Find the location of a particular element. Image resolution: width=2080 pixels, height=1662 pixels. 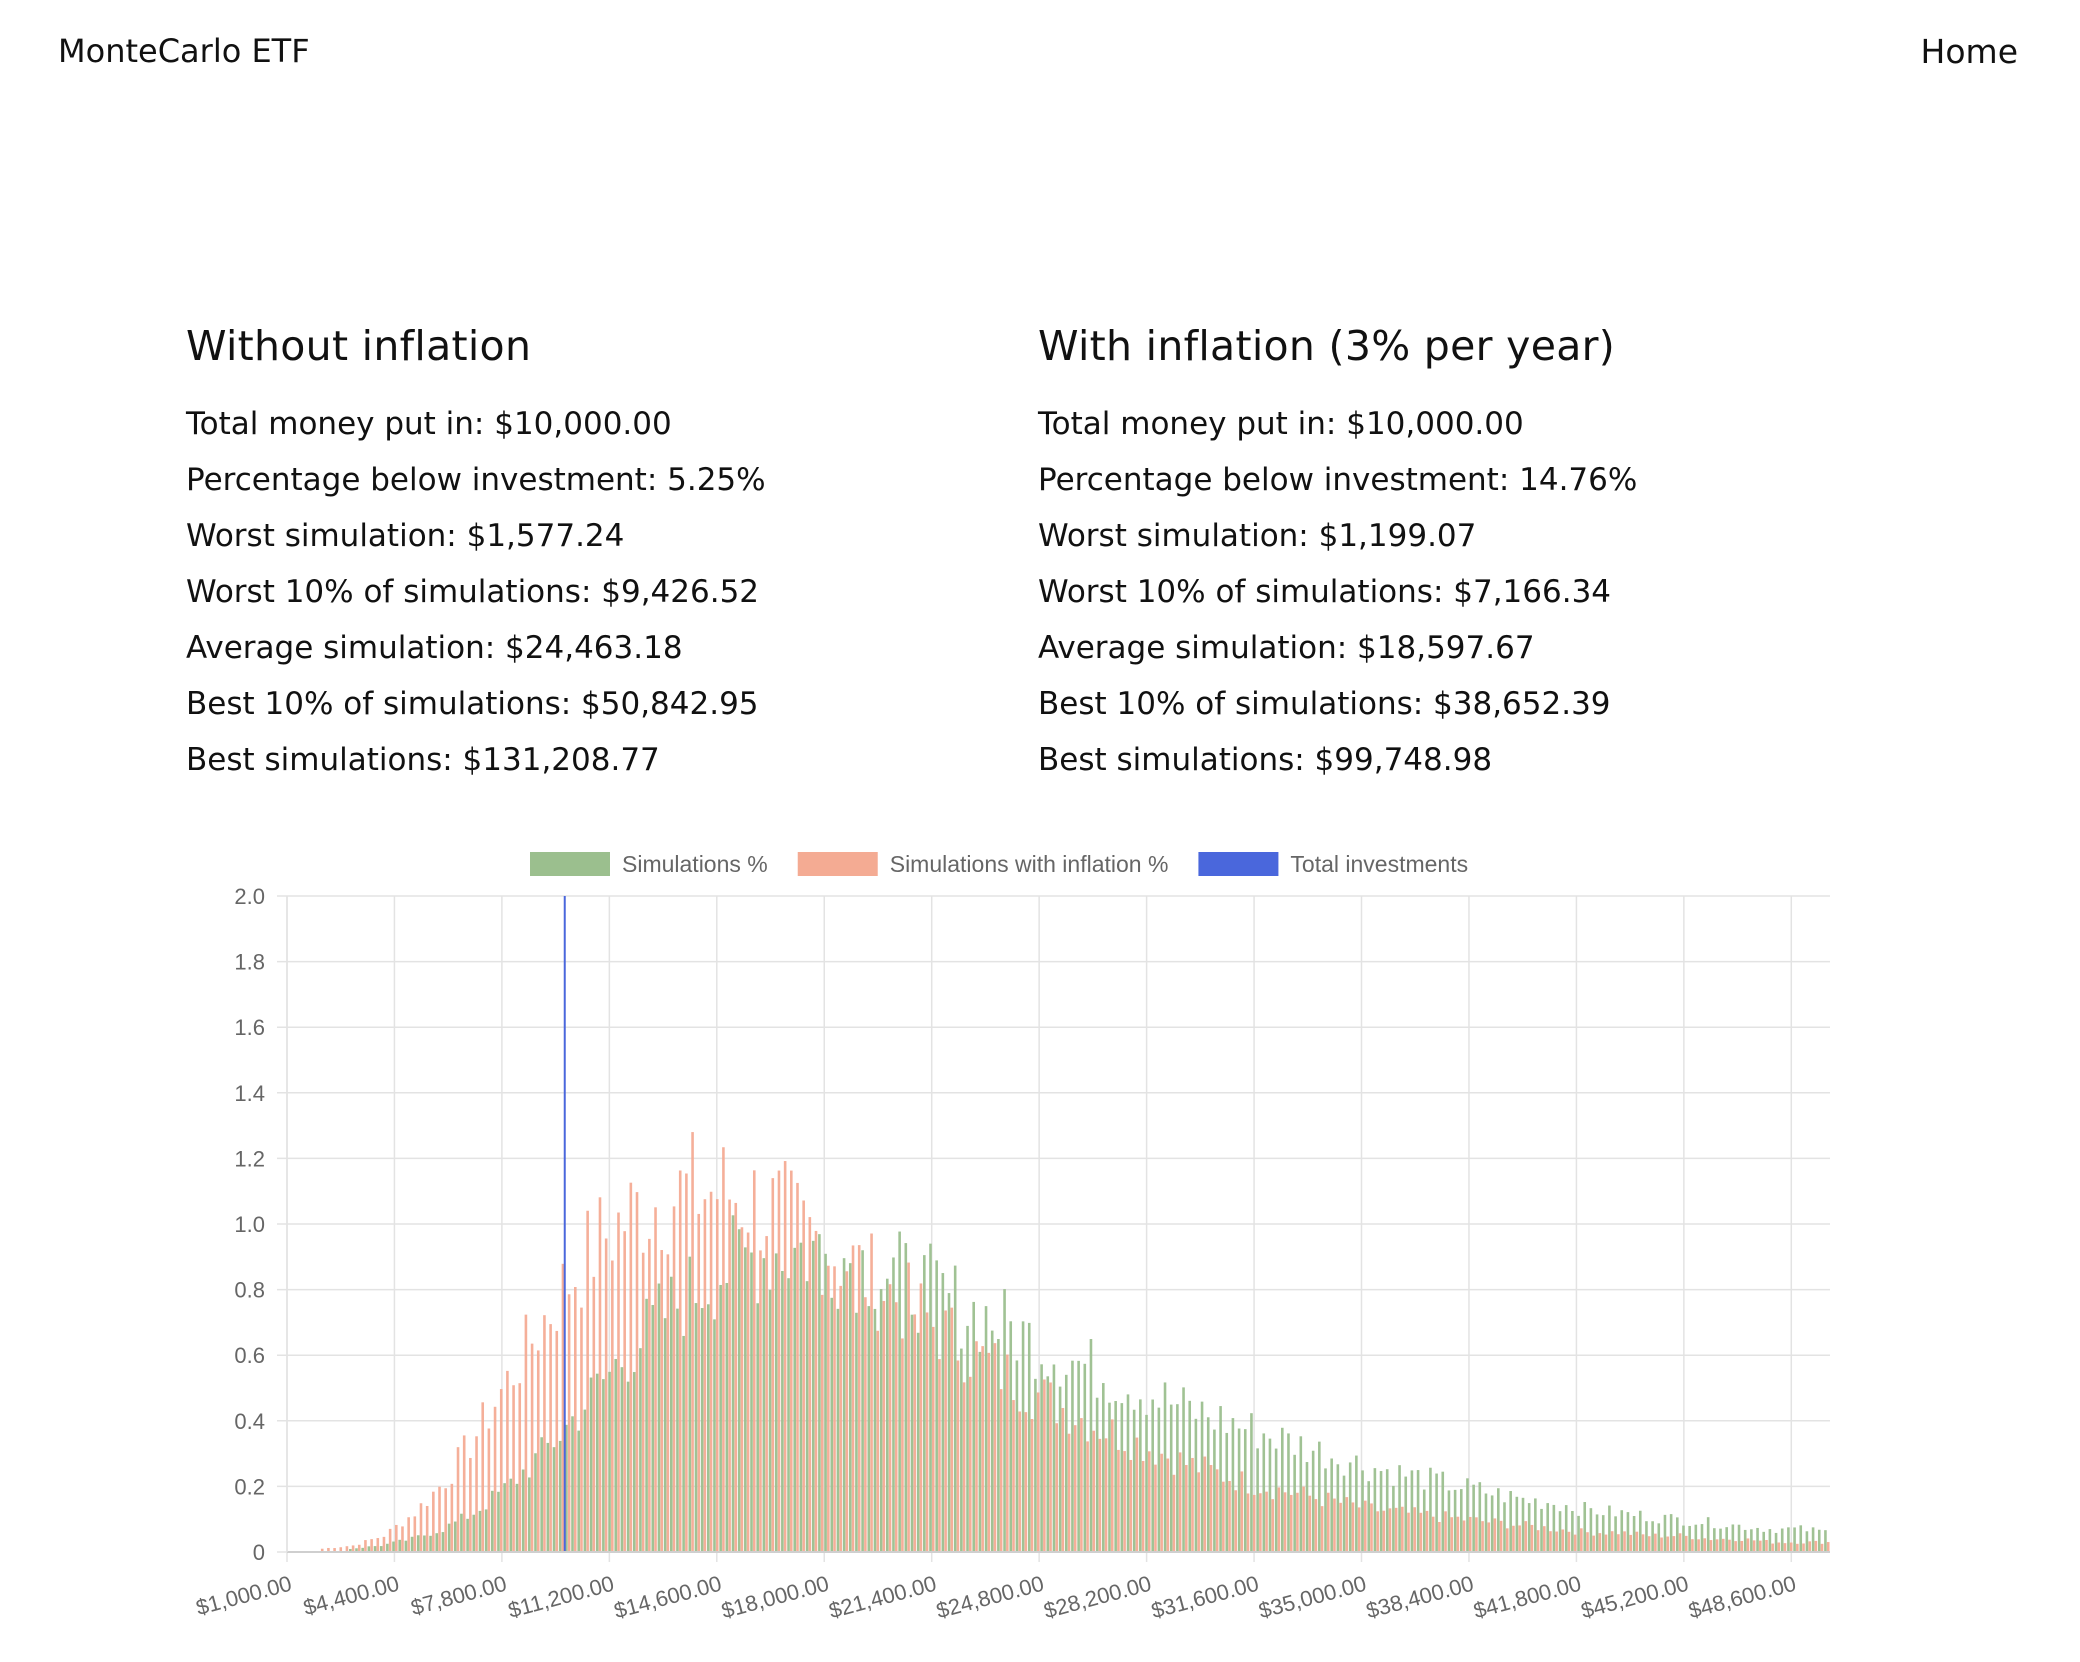

total-invested-stat: Total money put in: $10,000.00 is located at coordinates (1281, 424).